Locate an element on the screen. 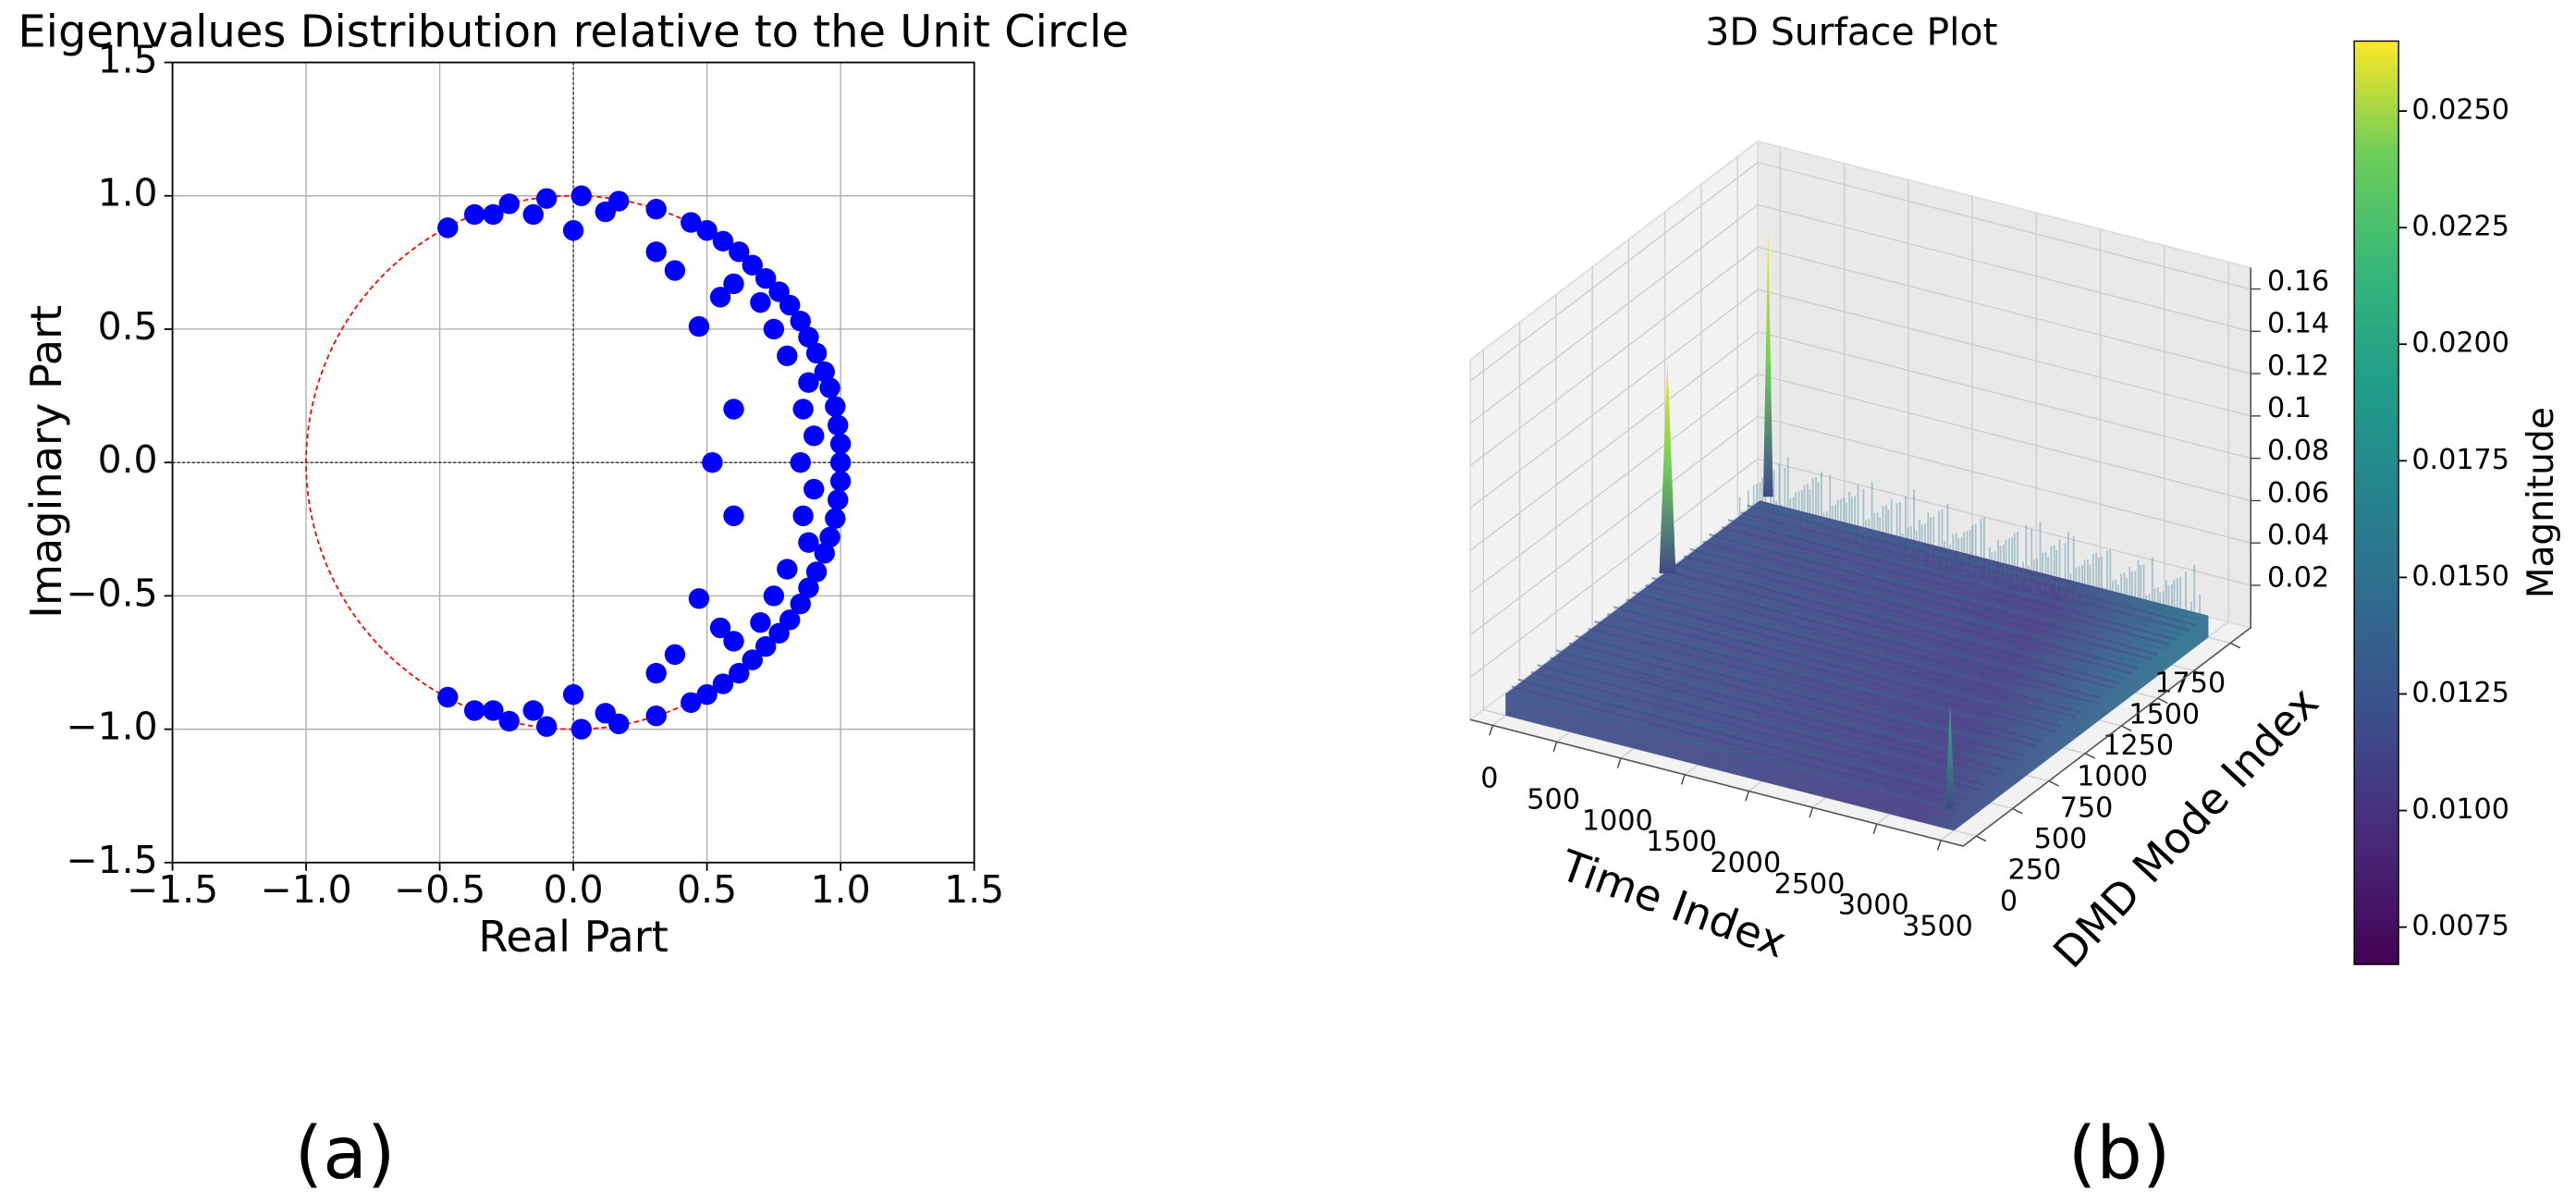 This screenshot has height=1203, width=2576. x-tick-label: 1000 is located at coordinates (1617, 820).